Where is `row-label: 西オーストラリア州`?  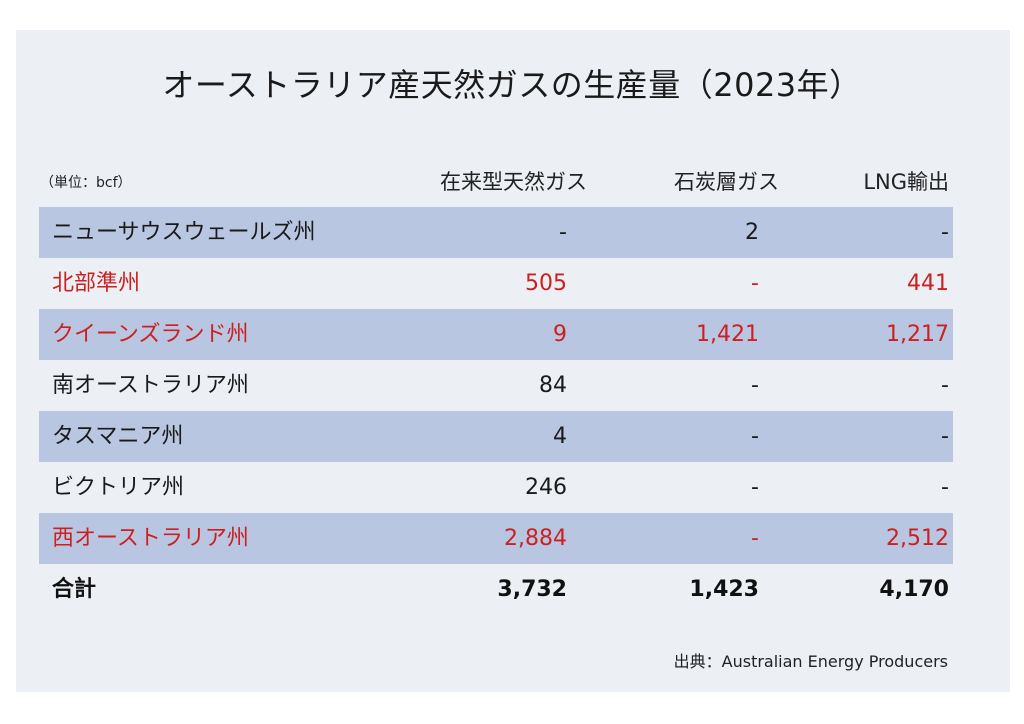 row-label: 西オーストラリア州 is located at coordinates (150, 538).